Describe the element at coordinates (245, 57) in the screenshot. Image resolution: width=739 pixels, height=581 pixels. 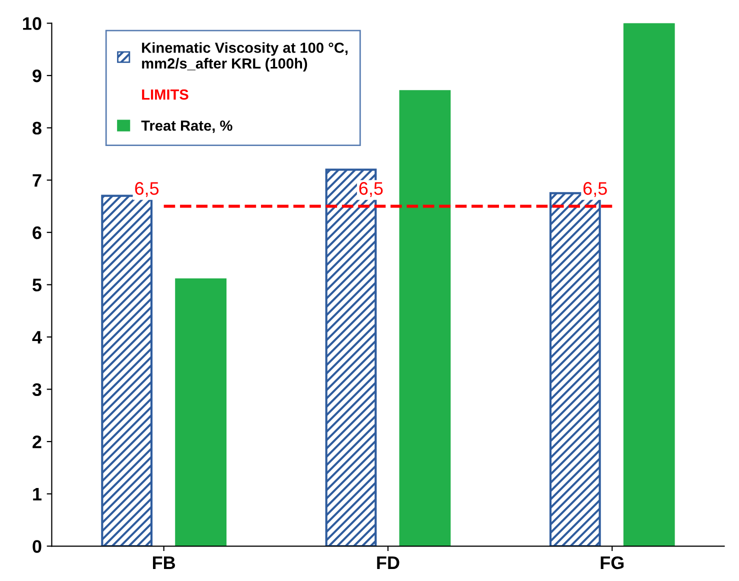
I see `legend-label: Kinematic Viscosity at 100 °C, mm2/s_after KRL (100h)` at that location.